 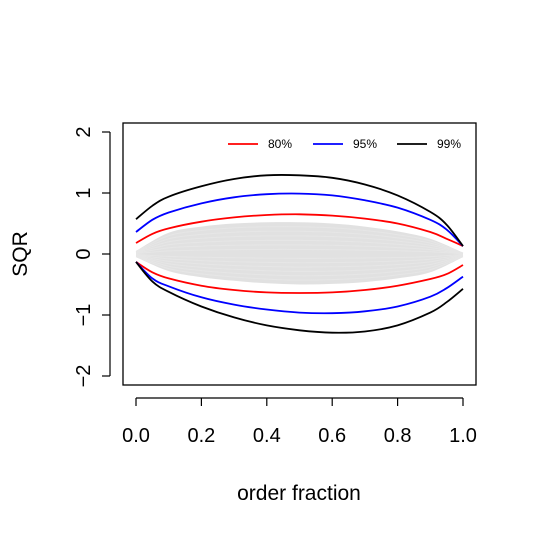 What do you see at coordinates (299, 422) in the screenshot?
I see `x-axis: 0.0 0.2 0.4 0.6 0.8 1.0` at bounding box center [299, 422].